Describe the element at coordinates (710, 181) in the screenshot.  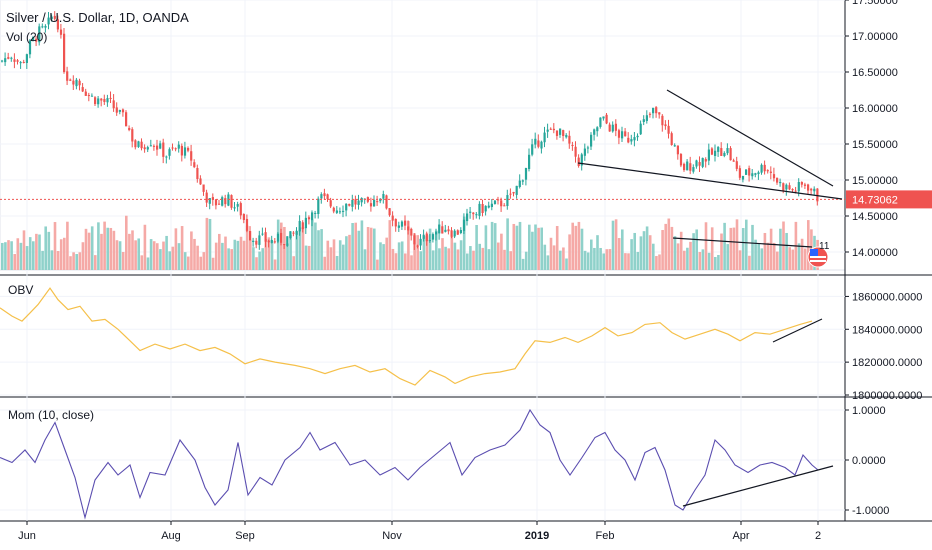
I see `wedge-lower-trendline` at that location.